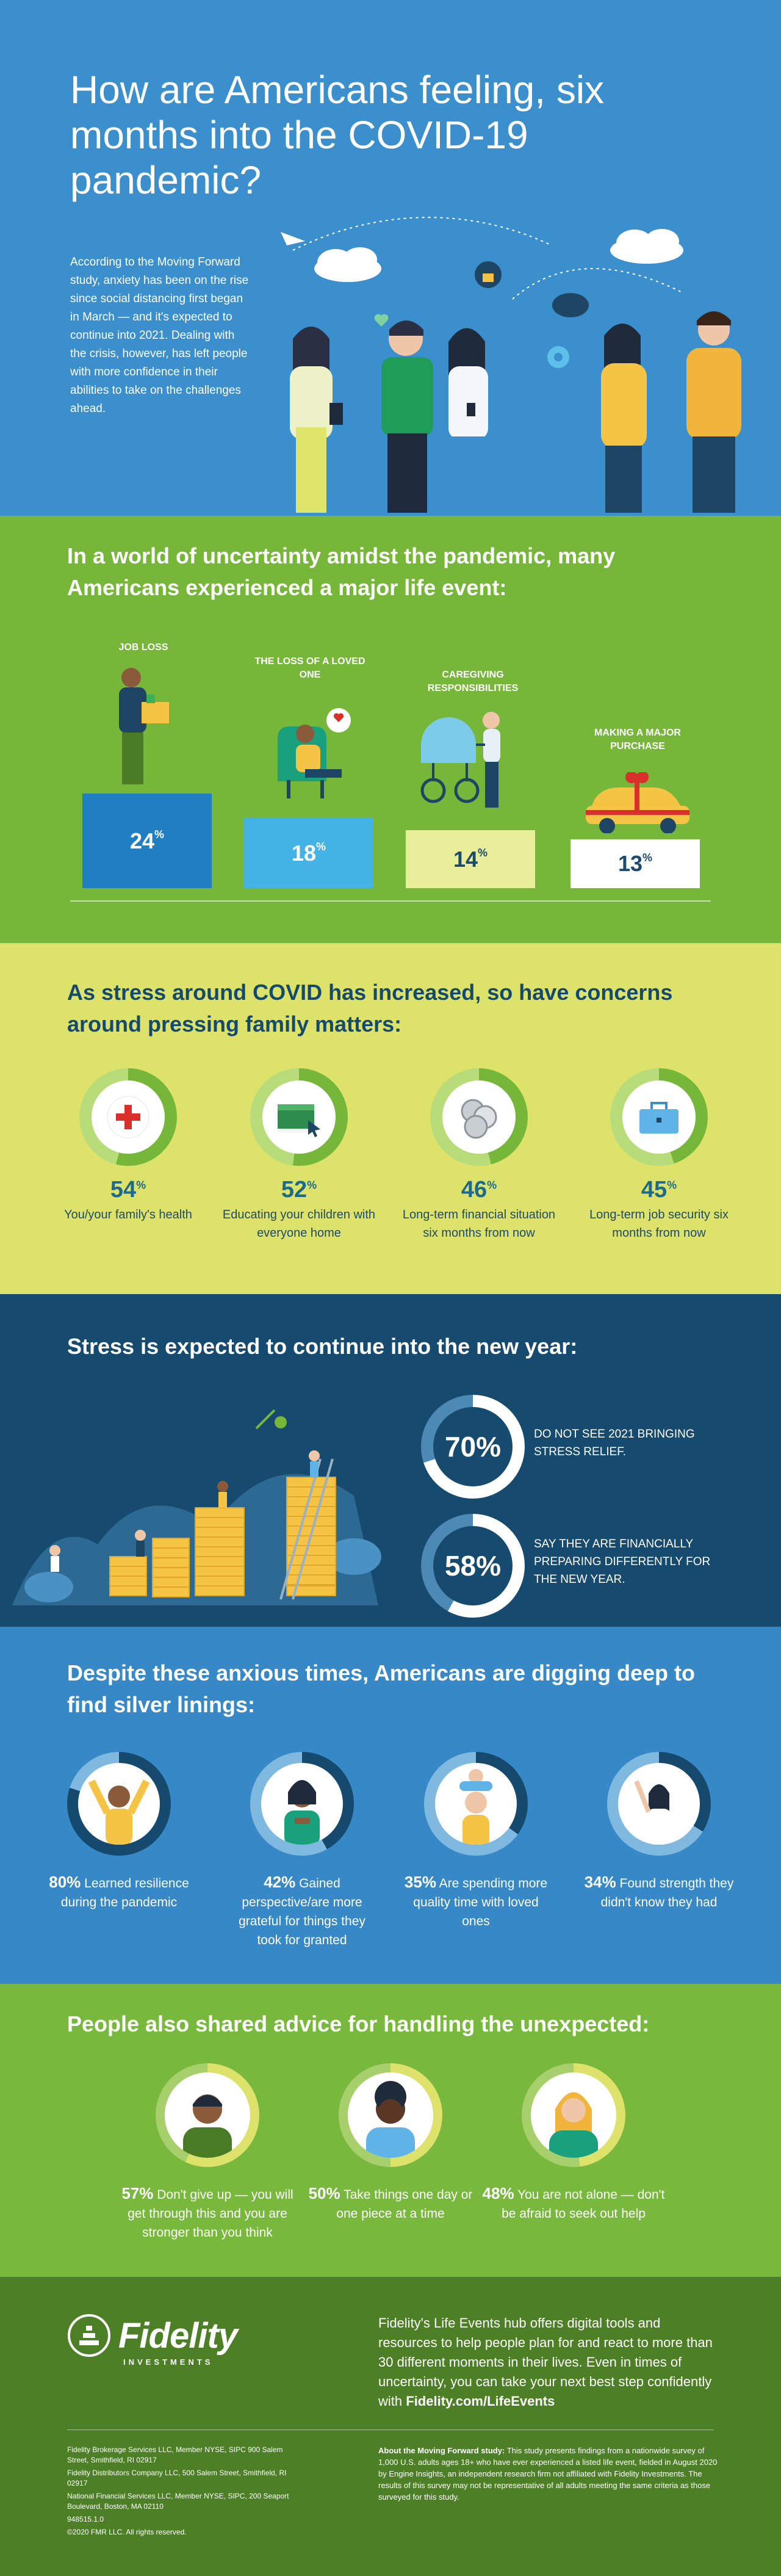 Image resolution: width=781 pixels, height=2576 pixels. I want to click on logo-wordmark: Fidelity, so click(178, 2335).